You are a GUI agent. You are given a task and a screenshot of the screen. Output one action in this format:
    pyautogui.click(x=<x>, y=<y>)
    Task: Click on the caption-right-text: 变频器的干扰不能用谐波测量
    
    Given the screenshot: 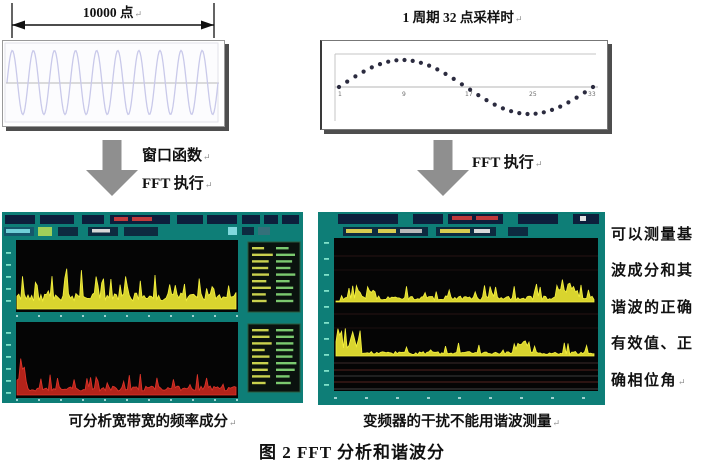 What is the action you would take?
    pyautogui.click(x=457, y=422)
    